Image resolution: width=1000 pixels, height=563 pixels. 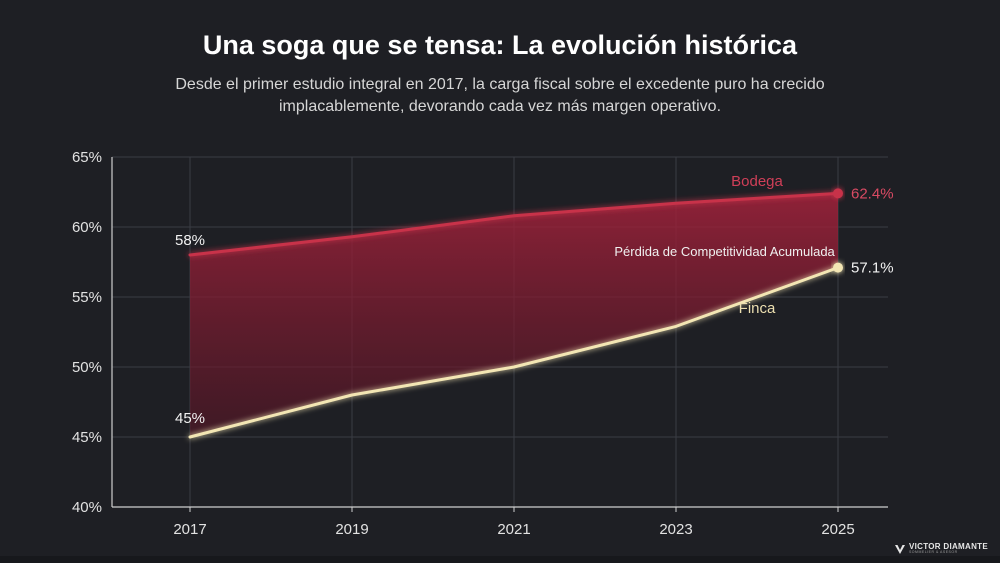 I want to click on series-name-bodega: Bodega, so click(x=757, y=181).